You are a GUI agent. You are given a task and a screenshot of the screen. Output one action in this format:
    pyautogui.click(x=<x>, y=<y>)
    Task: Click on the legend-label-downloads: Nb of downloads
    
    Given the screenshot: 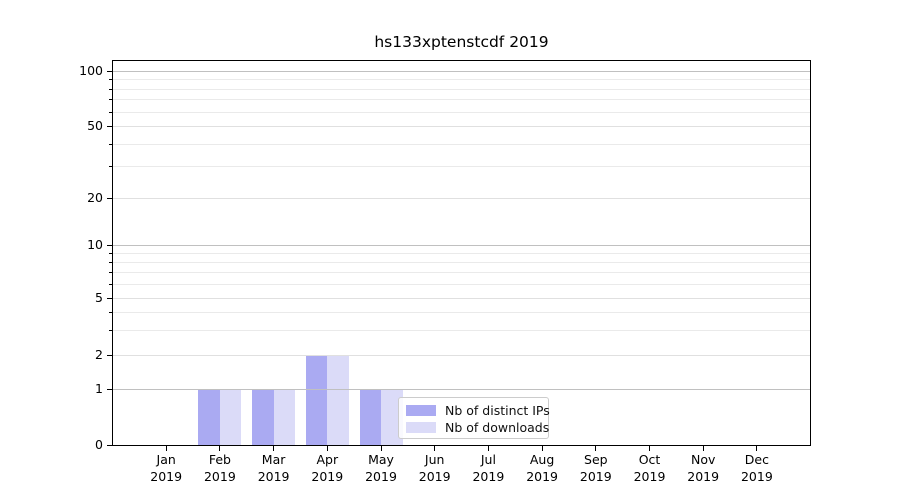 What is the action you would take?
    pyautogui.click(x=497, y=427)
    